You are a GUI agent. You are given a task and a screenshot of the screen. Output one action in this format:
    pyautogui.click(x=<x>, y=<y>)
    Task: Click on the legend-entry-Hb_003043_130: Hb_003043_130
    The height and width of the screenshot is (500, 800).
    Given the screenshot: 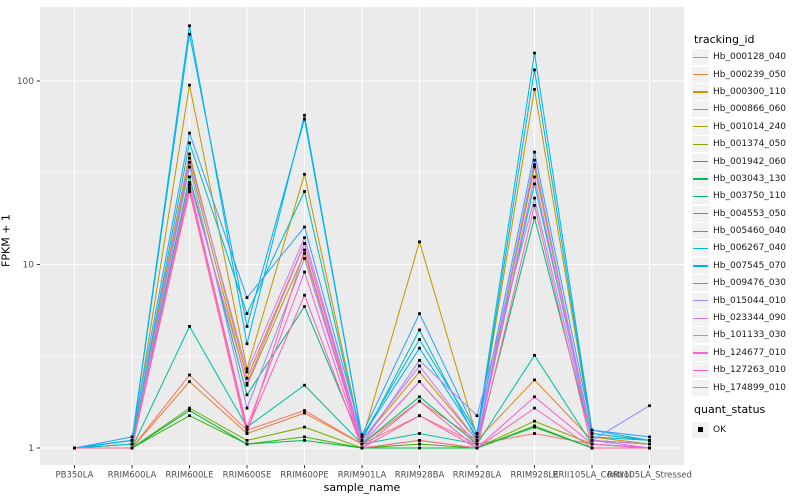 What is the action you would take?
    pyautogui.click(x=739, y=178)
    